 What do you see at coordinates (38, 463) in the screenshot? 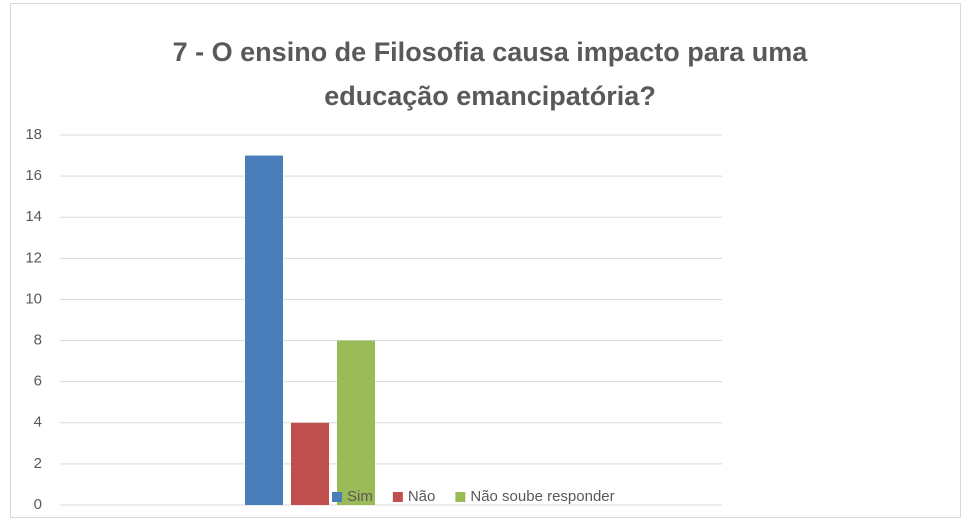
I see `y-tick-label: 2` at bounding box center [38, 463].